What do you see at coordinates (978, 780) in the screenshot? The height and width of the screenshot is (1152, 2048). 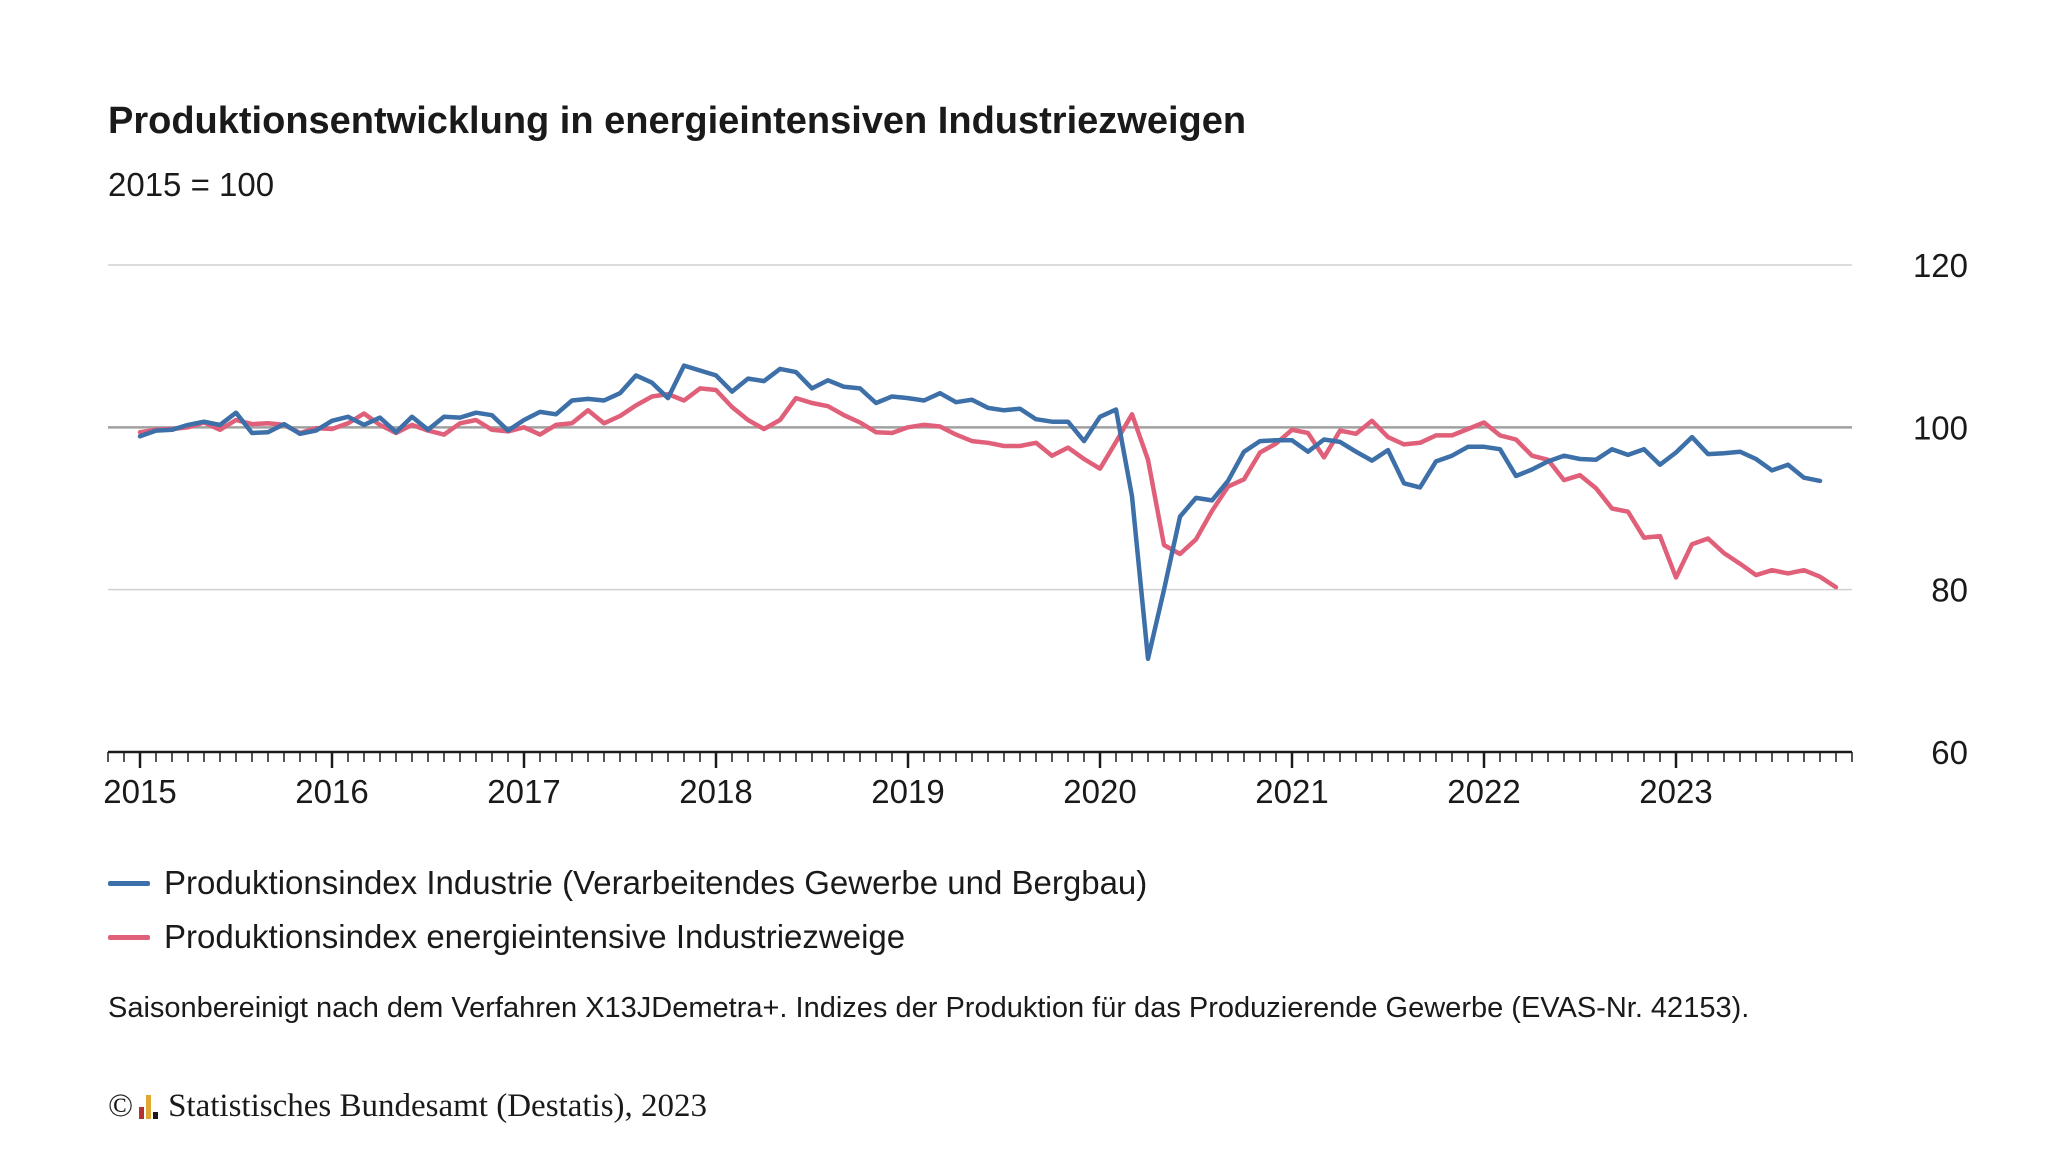 I see `x-axis: 2015 2016 2017 2018 2019 2020 2021 2022 2023` at bounding box center [978, 780].